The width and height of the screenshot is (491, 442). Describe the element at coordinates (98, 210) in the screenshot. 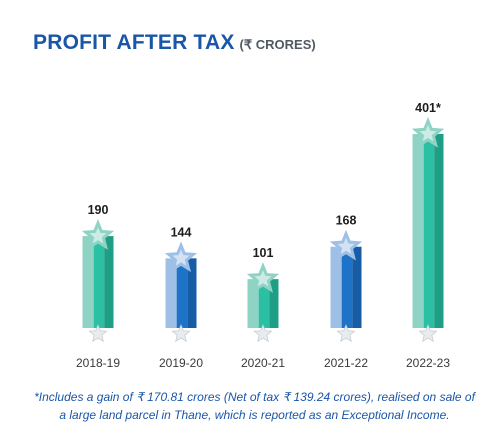

I see `data-label: 190` at that location.